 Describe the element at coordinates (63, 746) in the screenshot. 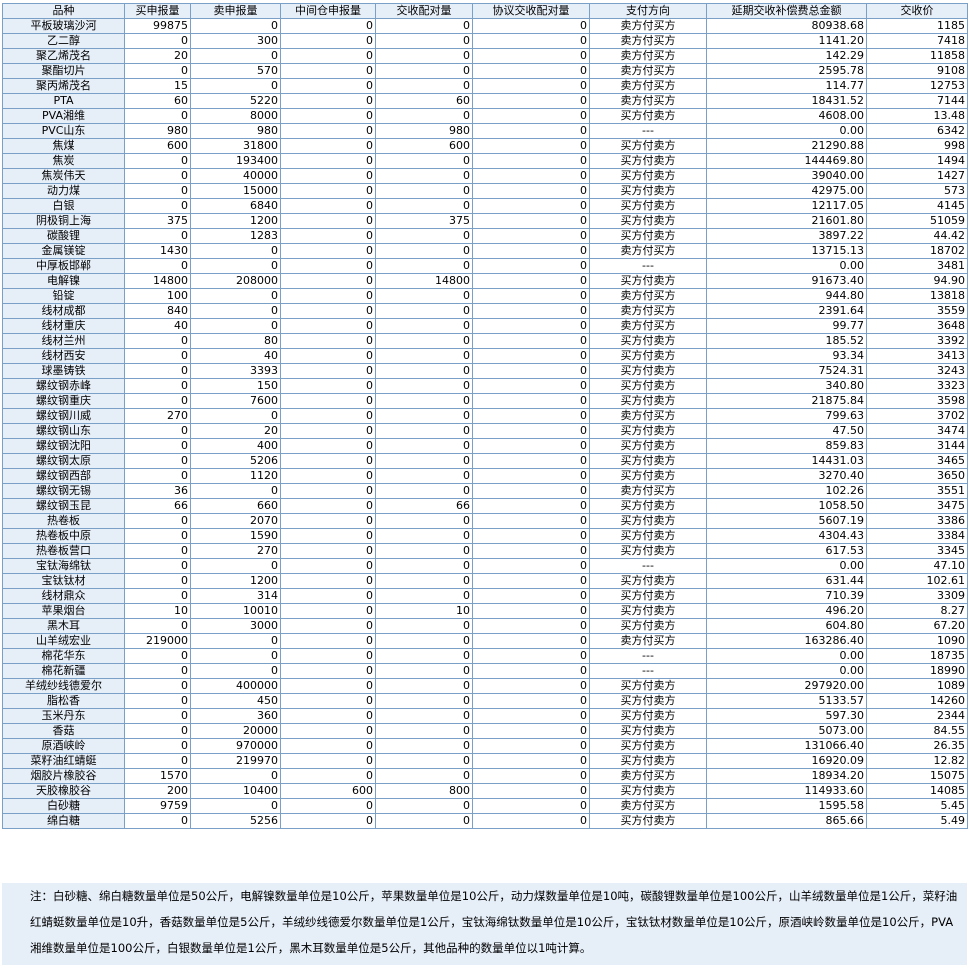

I see `variety-cell: 原酒峡岭` at that location.